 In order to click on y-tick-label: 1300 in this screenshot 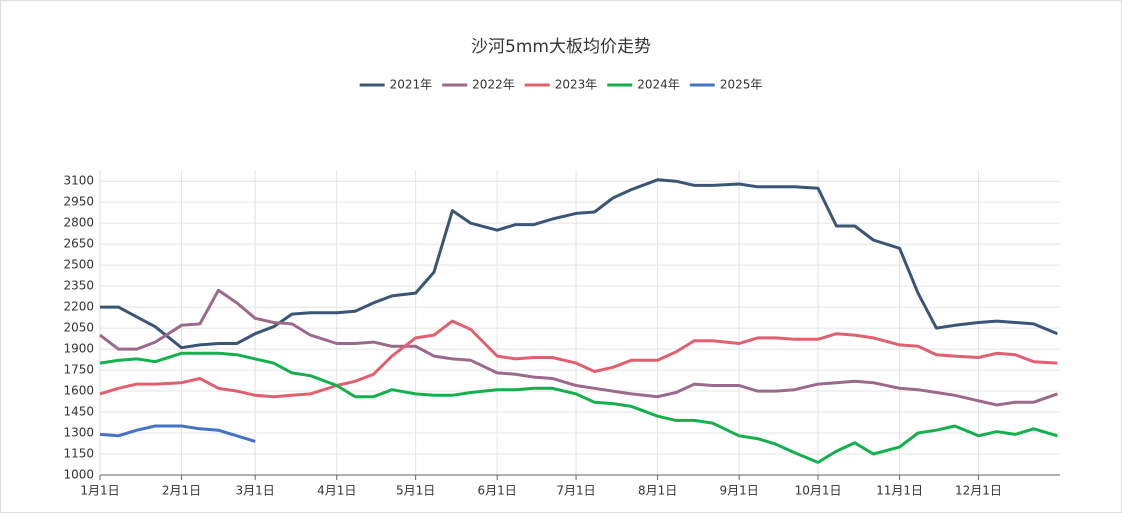, I will do `click(78, 433)`.